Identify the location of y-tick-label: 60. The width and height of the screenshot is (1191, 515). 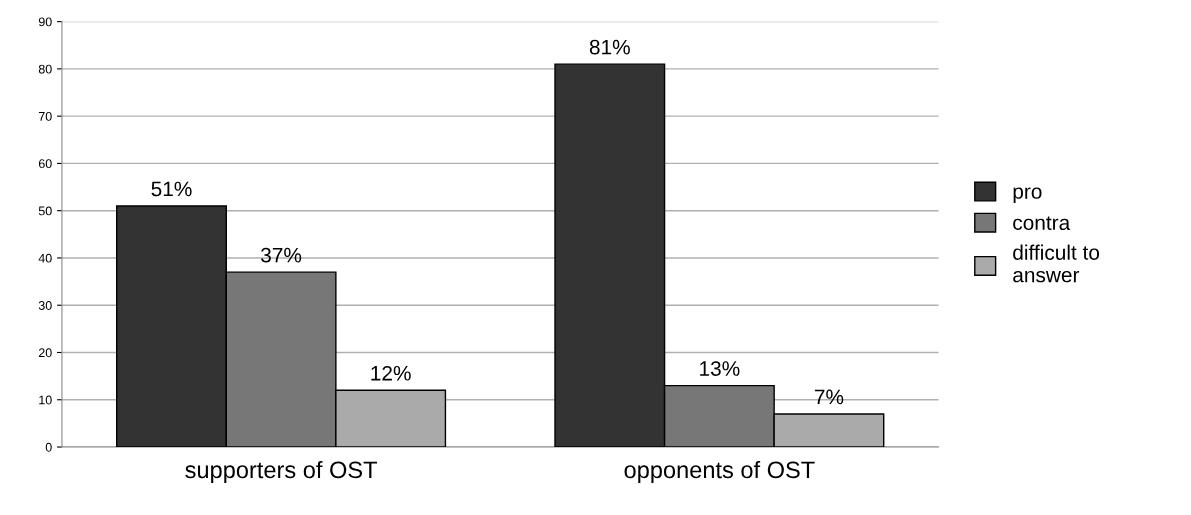
(45, 164).